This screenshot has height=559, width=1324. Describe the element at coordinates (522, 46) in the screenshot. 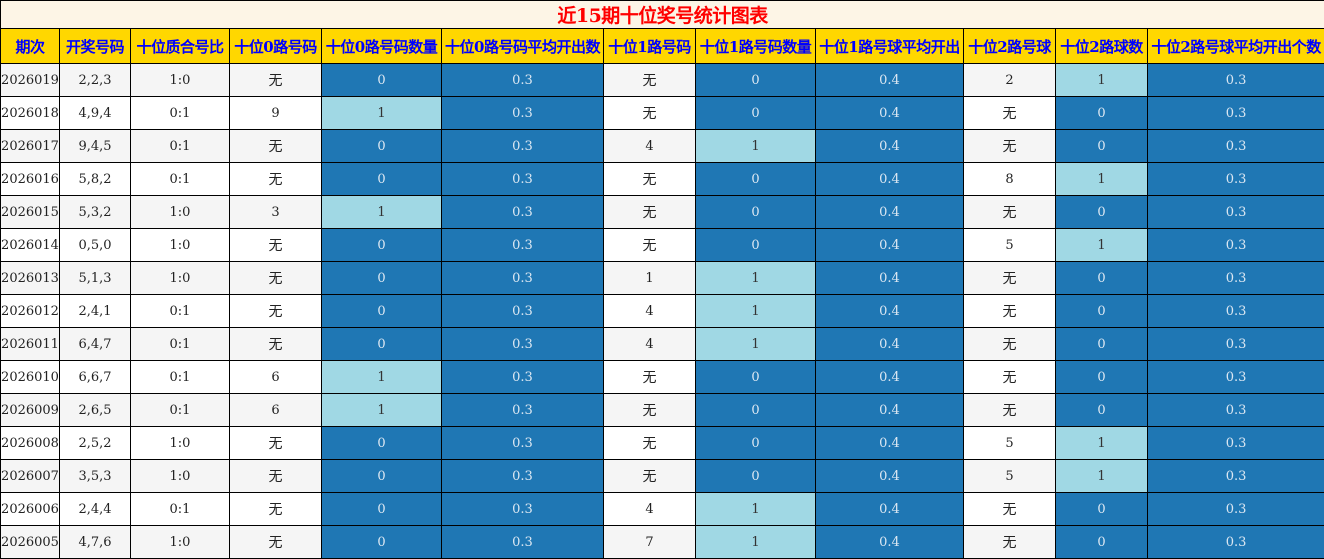

I see `header-route0-average: 十位0路号码平均开出数` at that location.